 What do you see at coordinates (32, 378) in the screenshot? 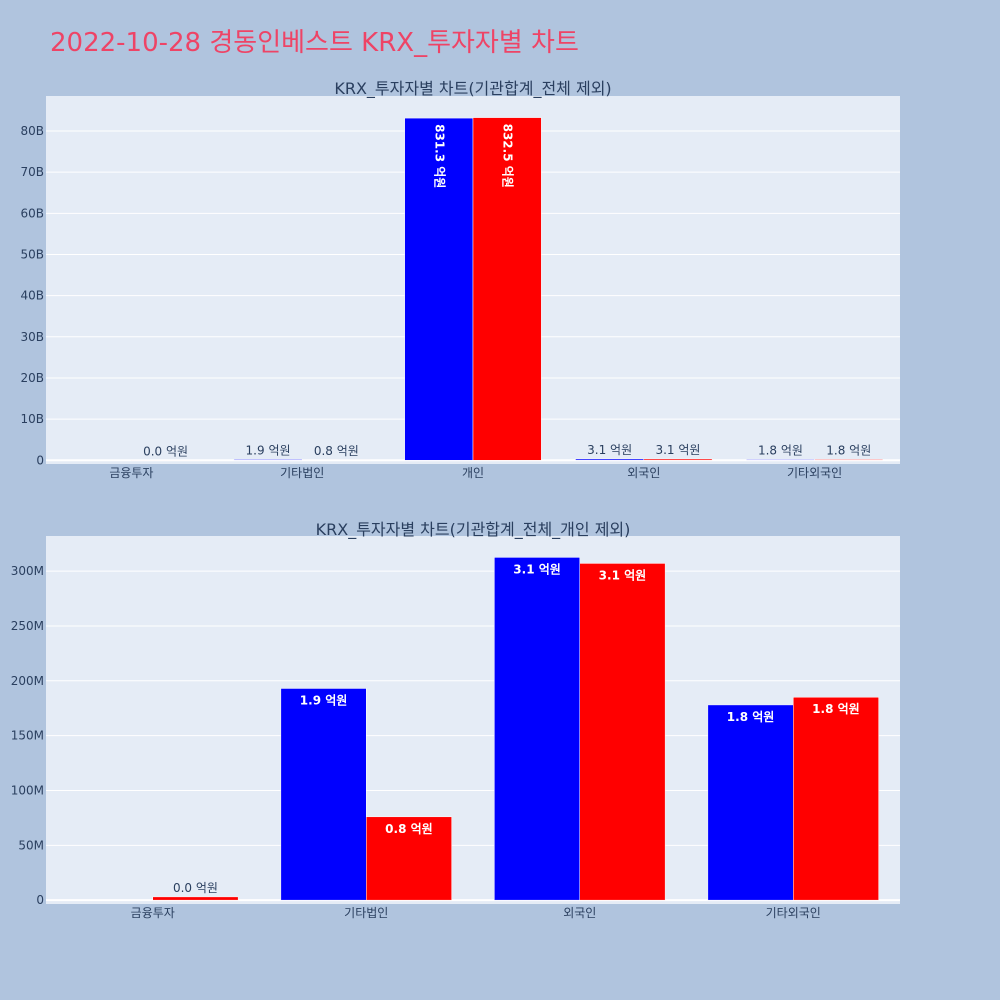
I see `y-tick-label: 20B` at bounding box center [32, 378].